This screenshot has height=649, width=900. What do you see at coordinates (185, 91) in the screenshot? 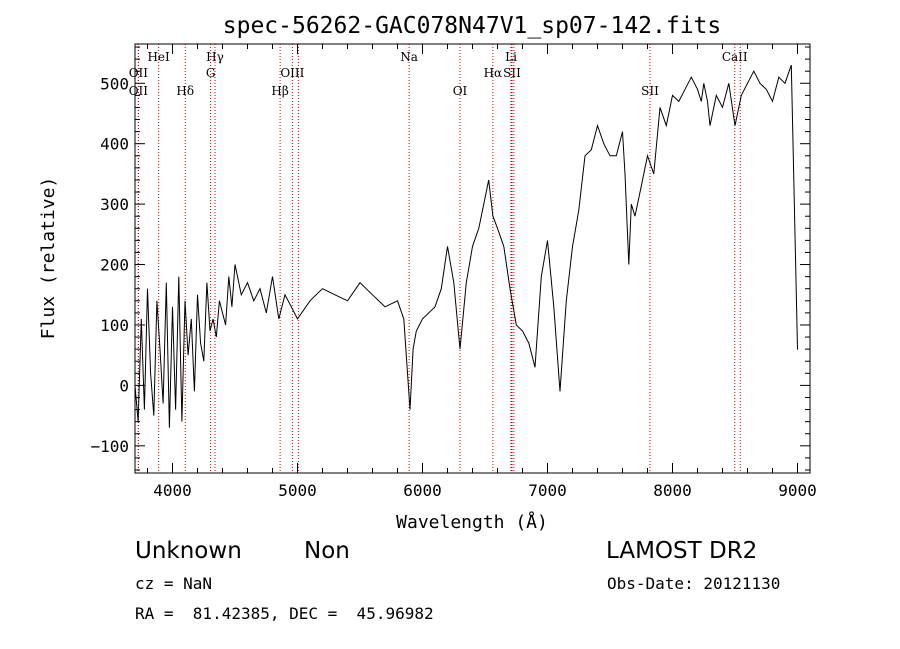
I see `line-label: Hδ` at bounding box center [185, 91].